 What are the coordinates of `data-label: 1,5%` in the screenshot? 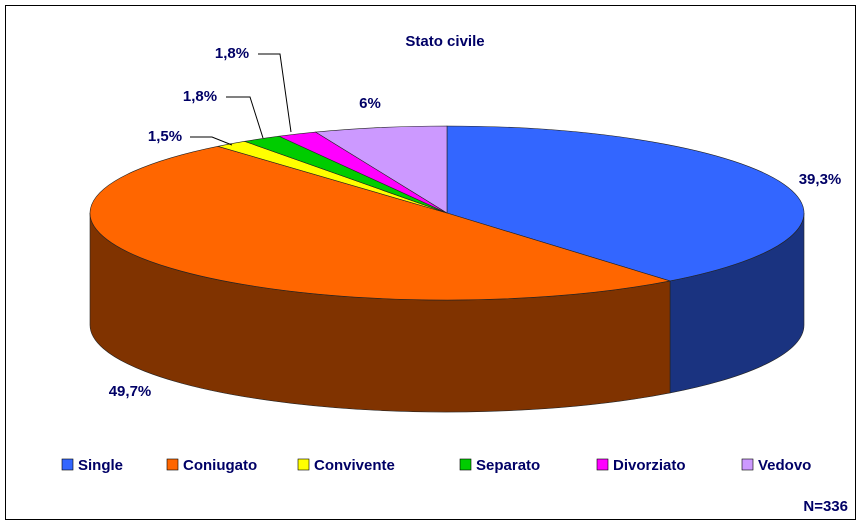 It's located at (165, 136).